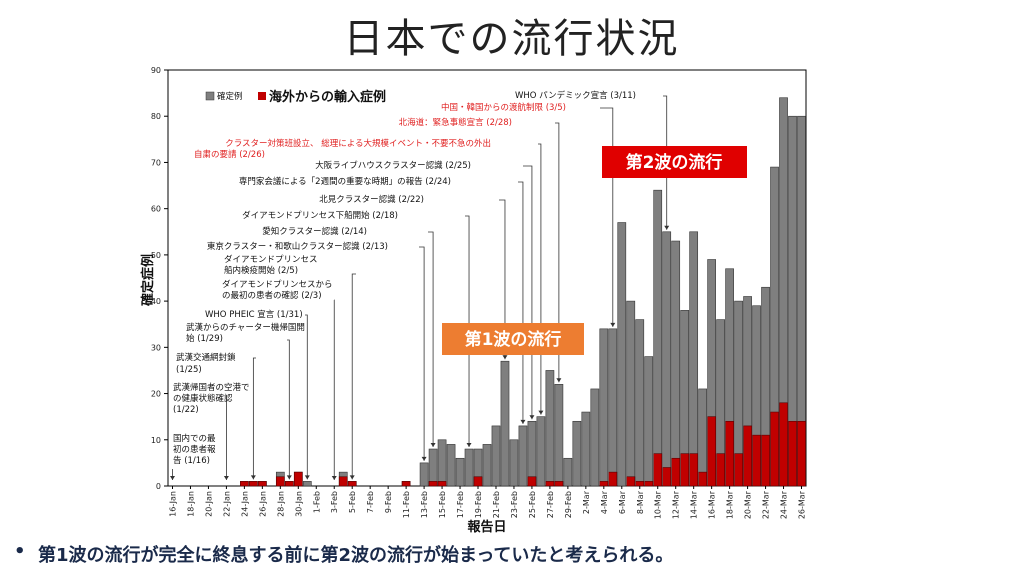 This screenshot has width=1023, height=574. Describe the element at coordinates (676, 504) in the screenshot. I see `x-tick-label: 12-Mar` at that location.